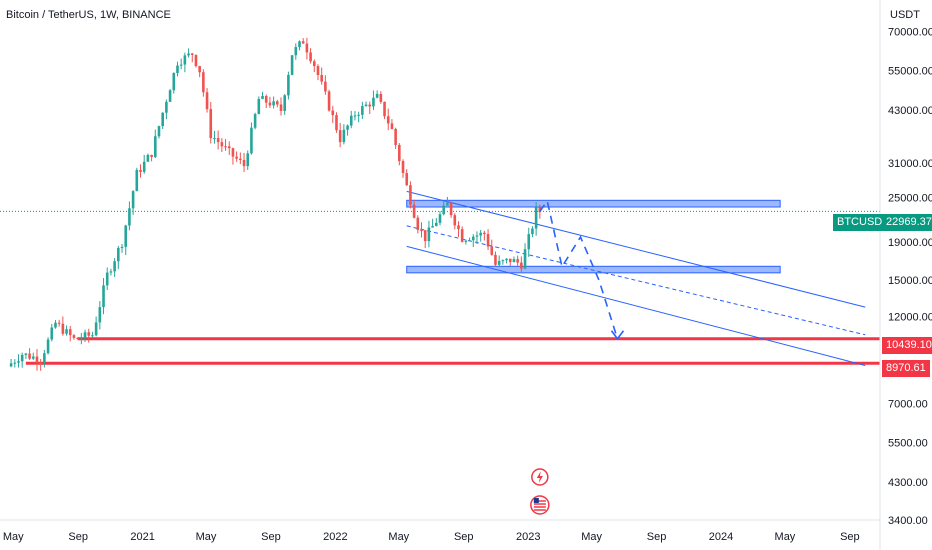  Describe the element at coordinates (906, 368) in the screenshot. I see `level-tag-2: 8970.61` at that location.